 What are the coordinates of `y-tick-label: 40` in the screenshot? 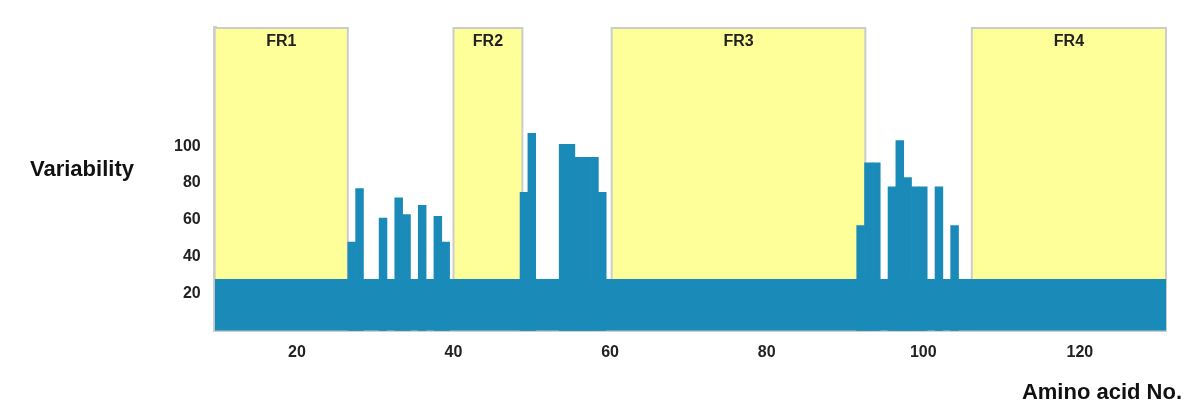 It's located at (191, 256).